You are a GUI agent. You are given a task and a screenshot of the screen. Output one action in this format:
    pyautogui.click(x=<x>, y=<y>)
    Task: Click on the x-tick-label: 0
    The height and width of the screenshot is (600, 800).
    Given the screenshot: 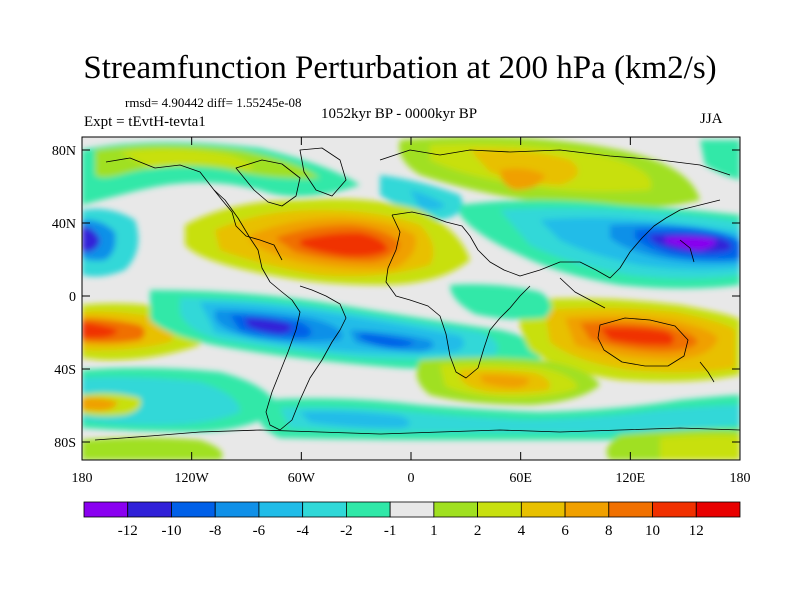 What is the action you would take?
    pyautogui.click(x=411, y=478)
    